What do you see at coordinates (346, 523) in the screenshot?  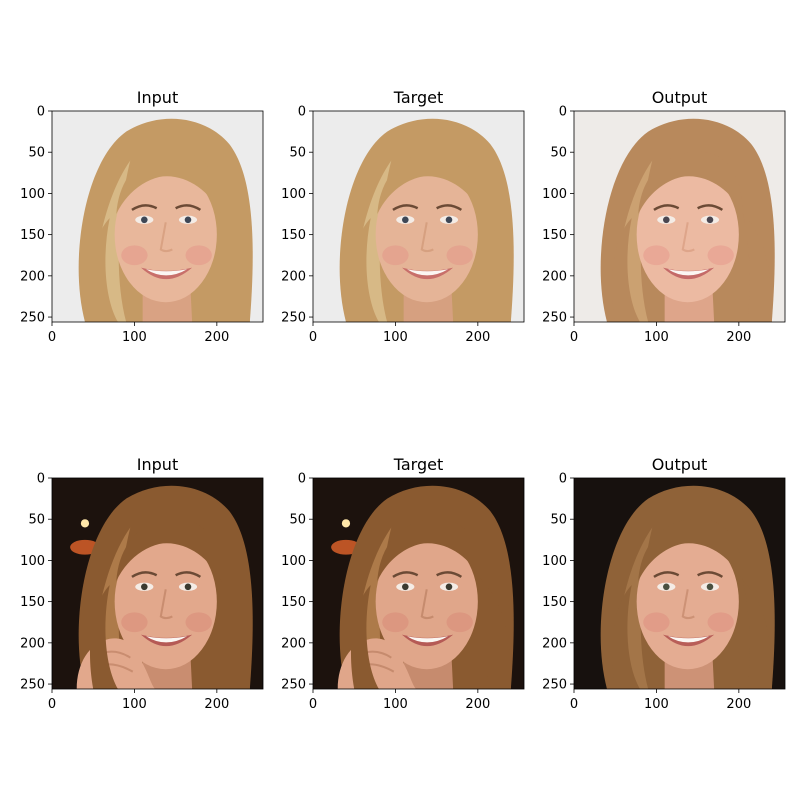 I see `light-glow` at bounding box center [346, 523].